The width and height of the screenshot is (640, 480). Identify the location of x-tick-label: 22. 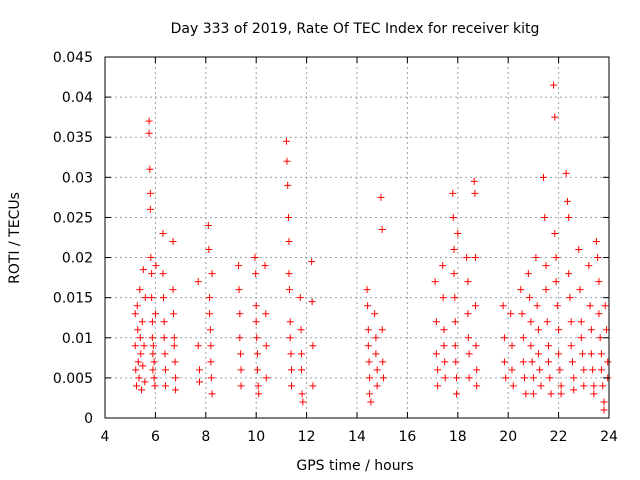
(559, 437).